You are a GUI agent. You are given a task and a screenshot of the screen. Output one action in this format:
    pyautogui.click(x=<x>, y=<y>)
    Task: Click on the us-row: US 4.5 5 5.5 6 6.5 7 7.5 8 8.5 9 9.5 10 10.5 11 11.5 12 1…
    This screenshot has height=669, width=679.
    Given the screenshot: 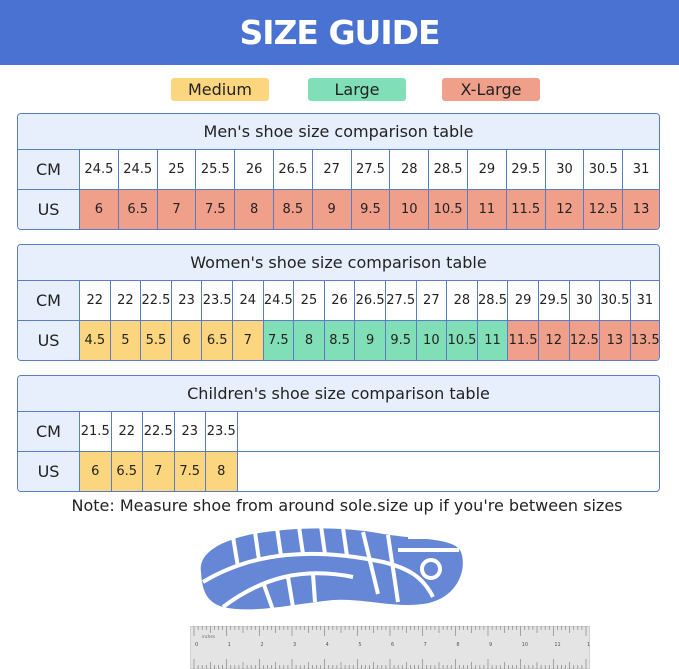 What is the action you would take?
    pyautogui.click(x=338, y=340)
    